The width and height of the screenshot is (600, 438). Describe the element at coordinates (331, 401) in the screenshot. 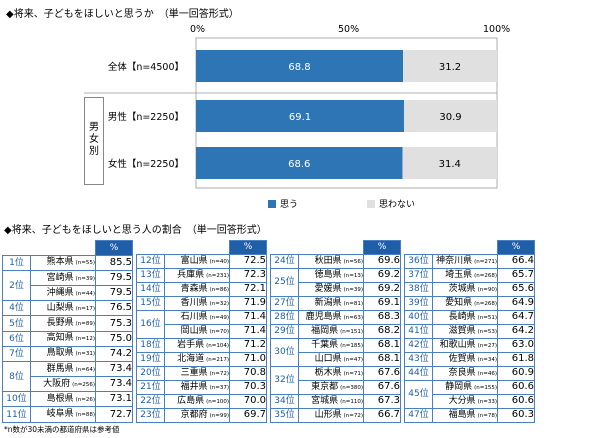

I see `prefecture-cell: 宮城県 (n=110)` at that location.